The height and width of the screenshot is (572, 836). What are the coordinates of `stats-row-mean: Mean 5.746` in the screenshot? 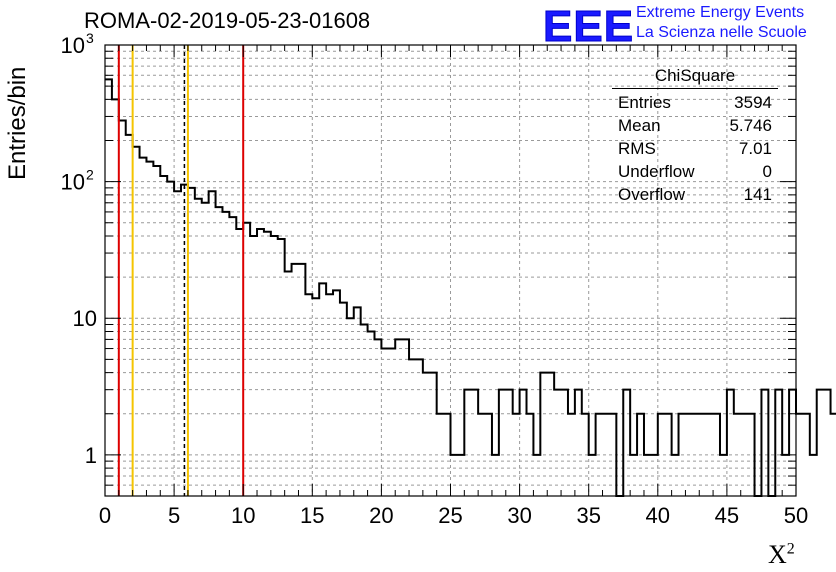 It's located at (695, 125).